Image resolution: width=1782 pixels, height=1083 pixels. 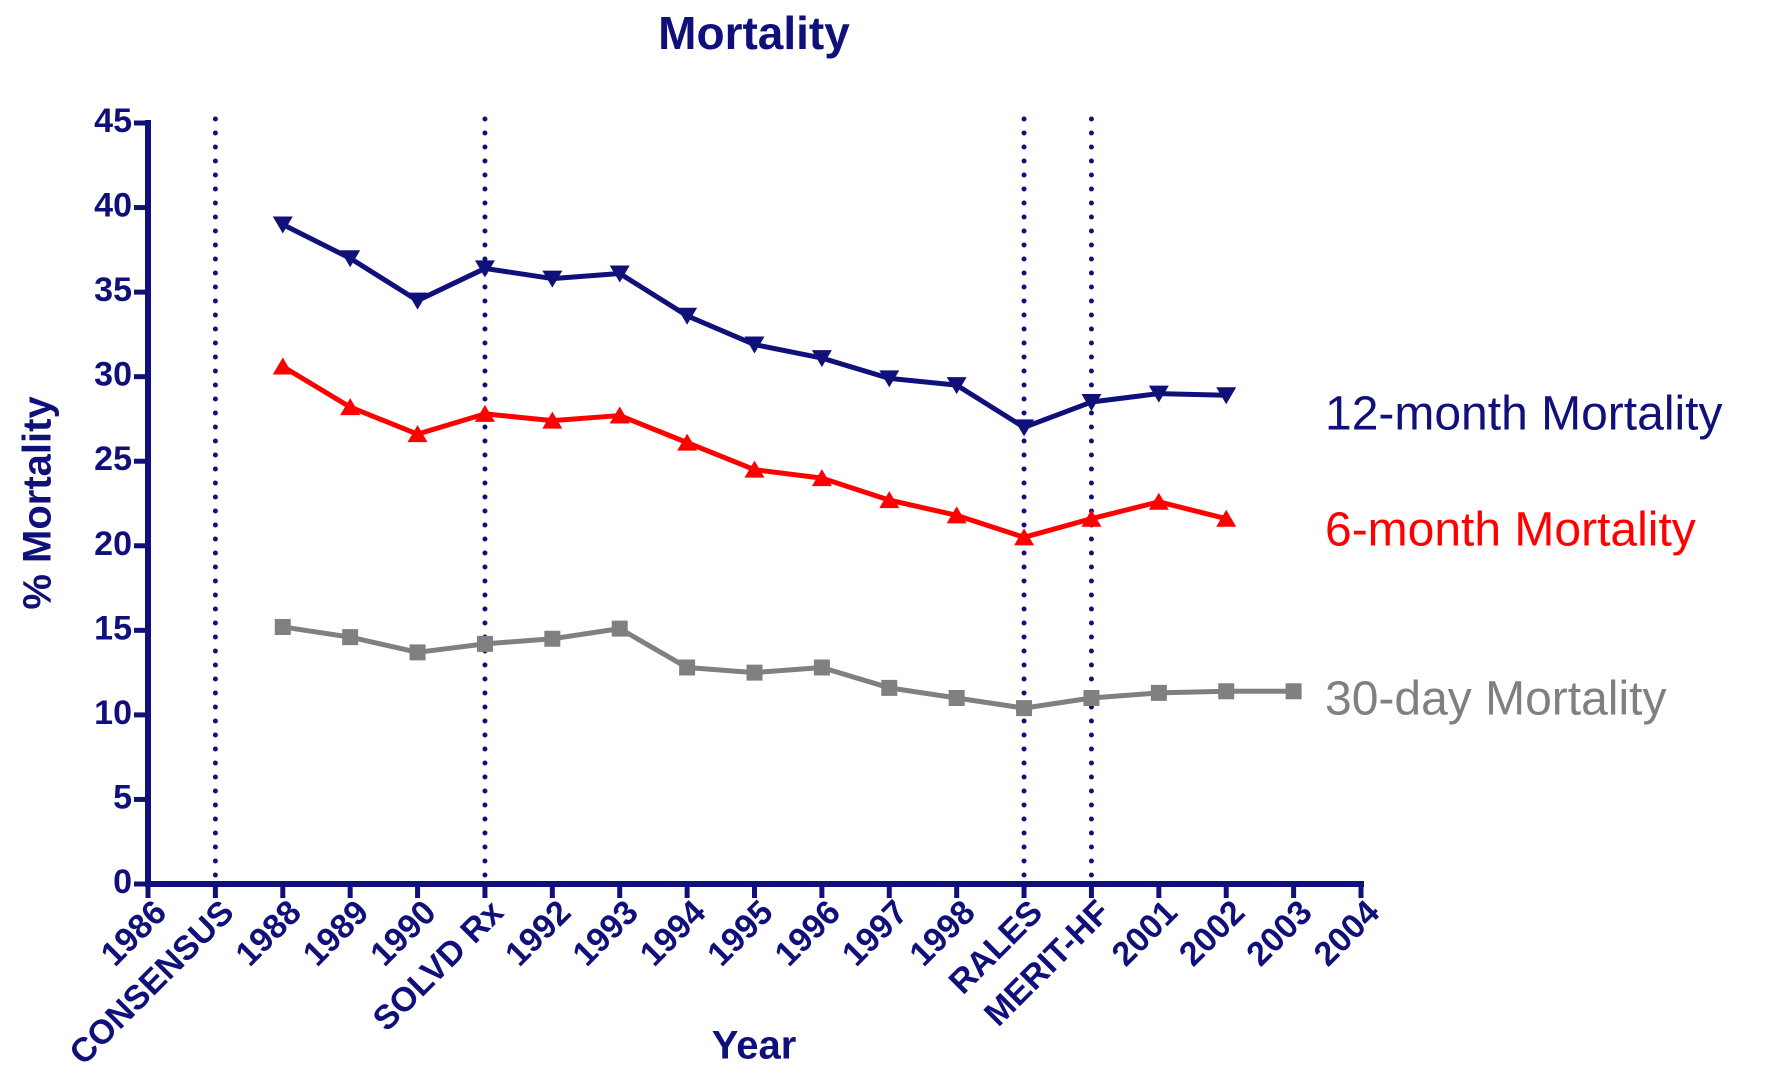 What do you see at coordinates (122, 797) in the screenshot?
I see `y-tick-label: 5` at bounding box center [122, 797].